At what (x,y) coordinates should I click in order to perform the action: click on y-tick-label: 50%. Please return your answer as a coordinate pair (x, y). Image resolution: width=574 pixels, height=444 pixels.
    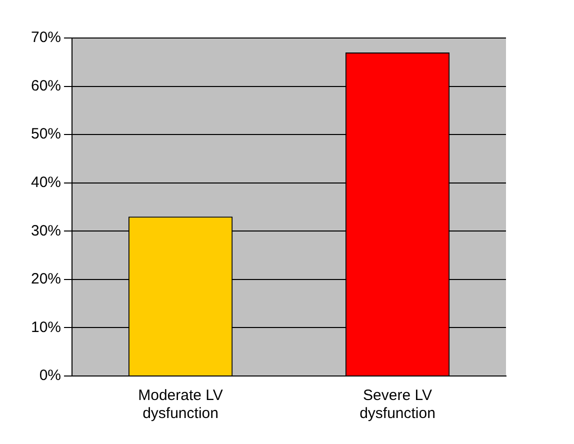
    Looking at the image, I should click on (46, 134).